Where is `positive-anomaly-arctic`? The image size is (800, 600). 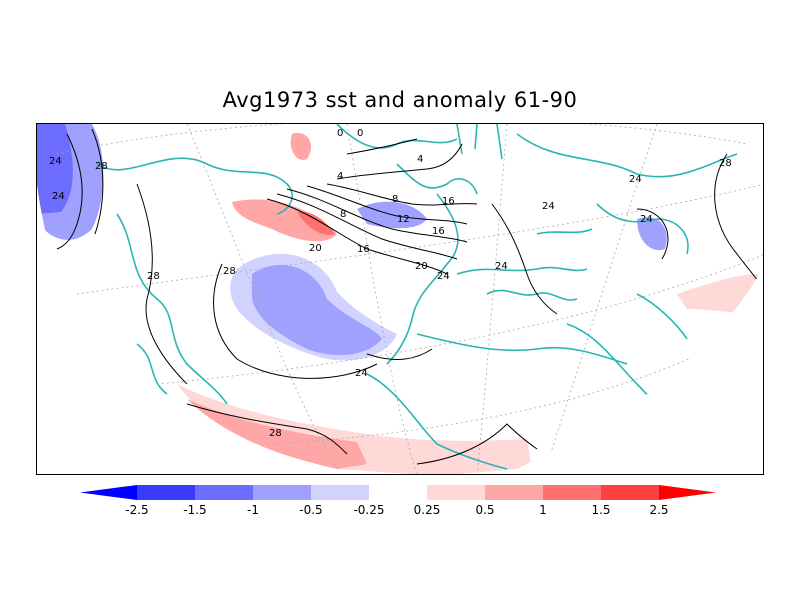 positive-anomaly-arctic is located at coordinates (301, 146).